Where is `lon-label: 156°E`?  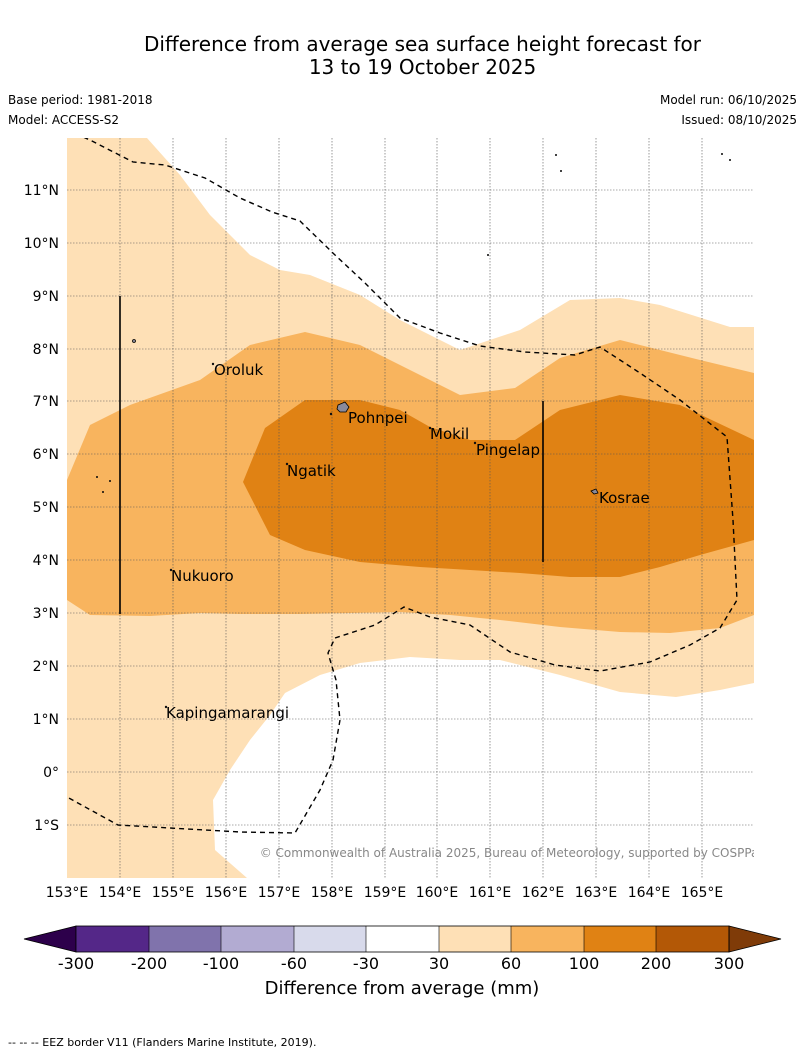
lon-label: 156°E is located at coordinates (226, 893).